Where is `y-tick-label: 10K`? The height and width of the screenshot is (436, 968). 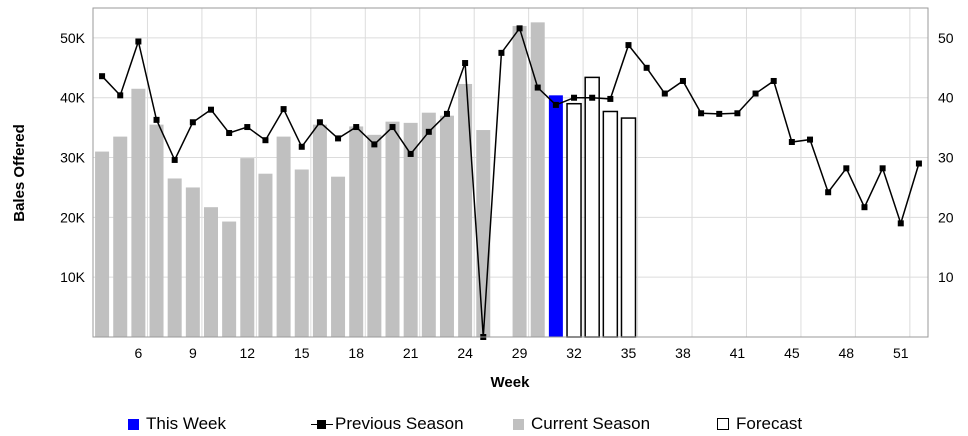 y-tick-label: 10K is located at coordinates (73, 277).